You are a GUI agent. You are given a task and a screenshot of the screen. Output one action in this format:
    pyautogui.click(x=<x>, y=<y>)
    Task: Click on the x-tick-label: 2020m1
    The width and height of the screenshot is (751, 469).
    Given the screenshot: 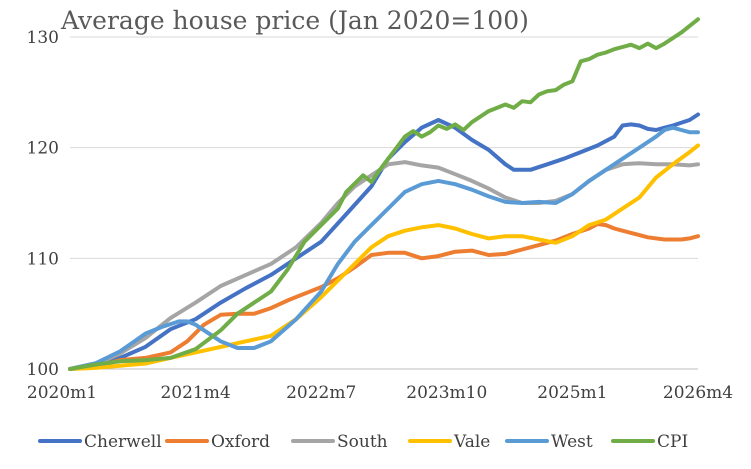 What is the action you would take?
    pyautogui.click(x=62, y=393)
    